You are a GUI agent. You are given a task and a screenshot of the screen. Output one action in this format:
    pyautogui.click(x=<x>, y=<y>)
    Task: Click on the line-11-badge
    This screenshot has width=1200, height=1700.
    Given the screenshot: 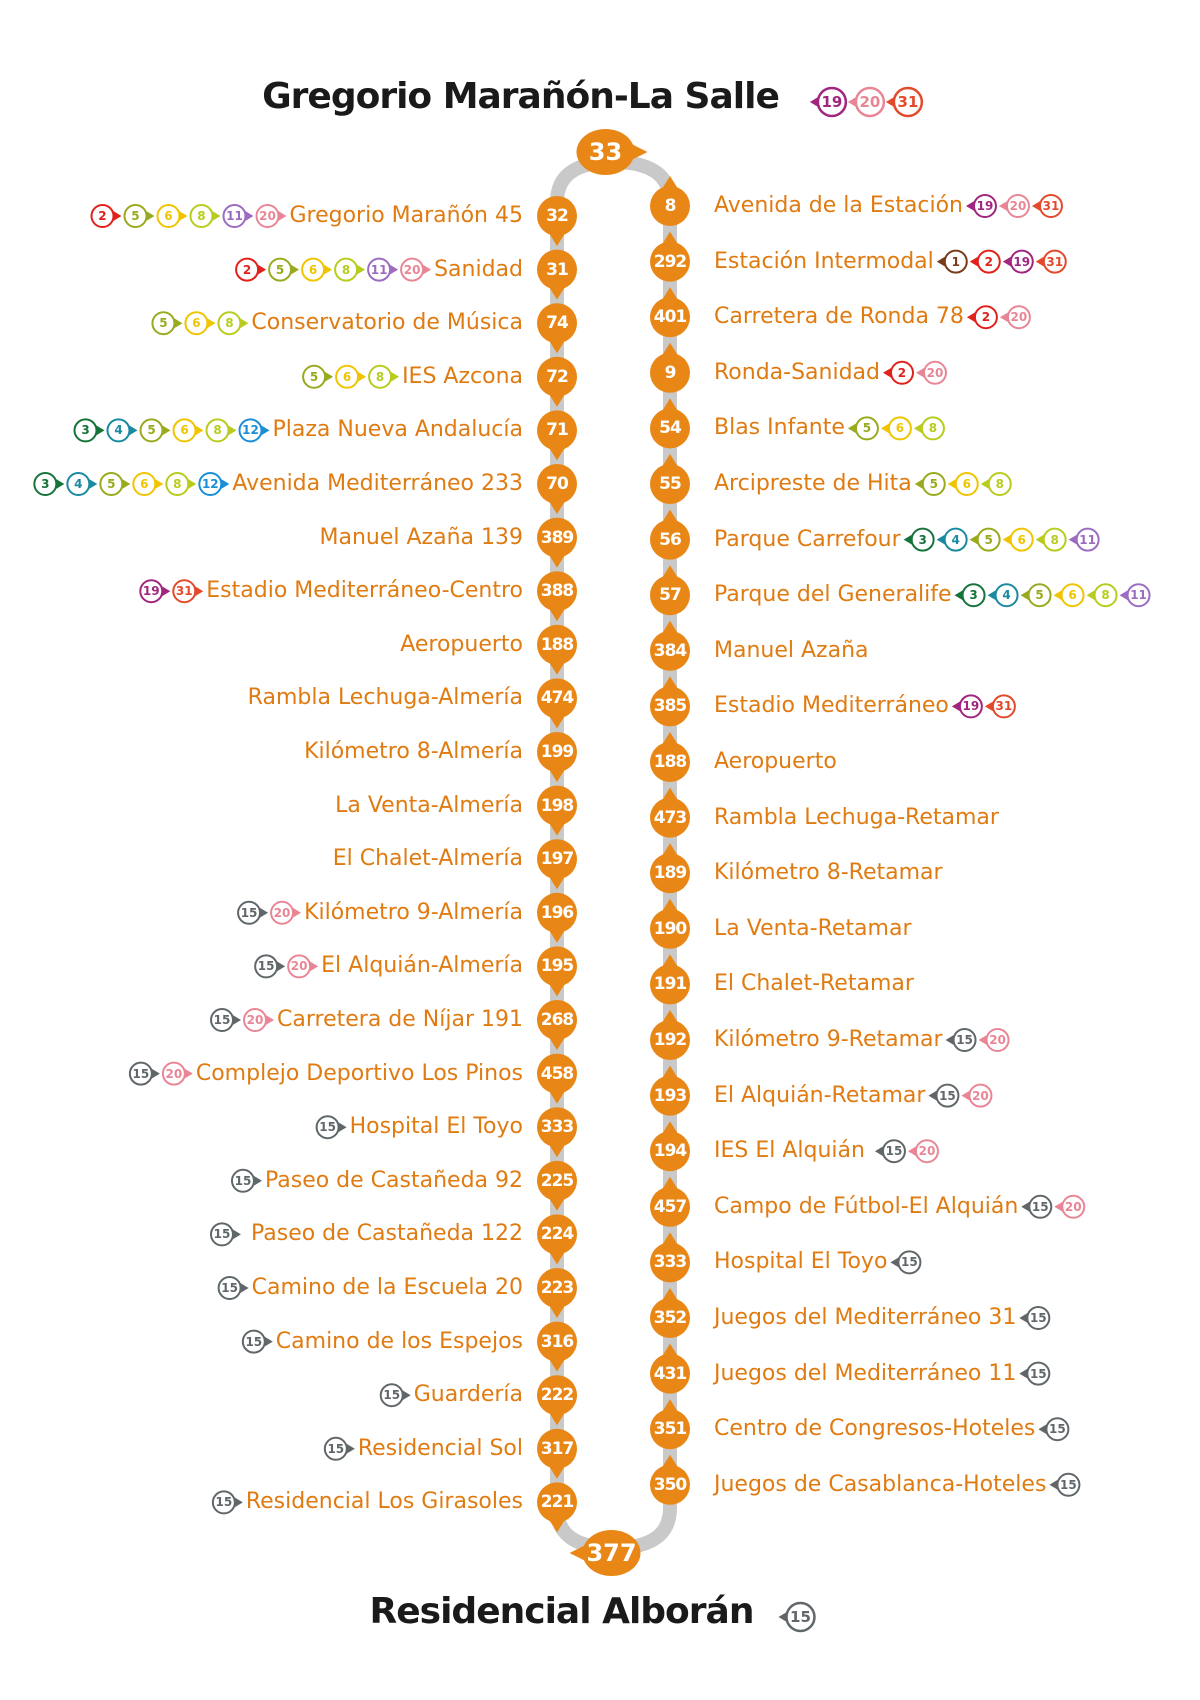 What is the action you would take?
    pyautogui.click(x=1135, y=595)
    